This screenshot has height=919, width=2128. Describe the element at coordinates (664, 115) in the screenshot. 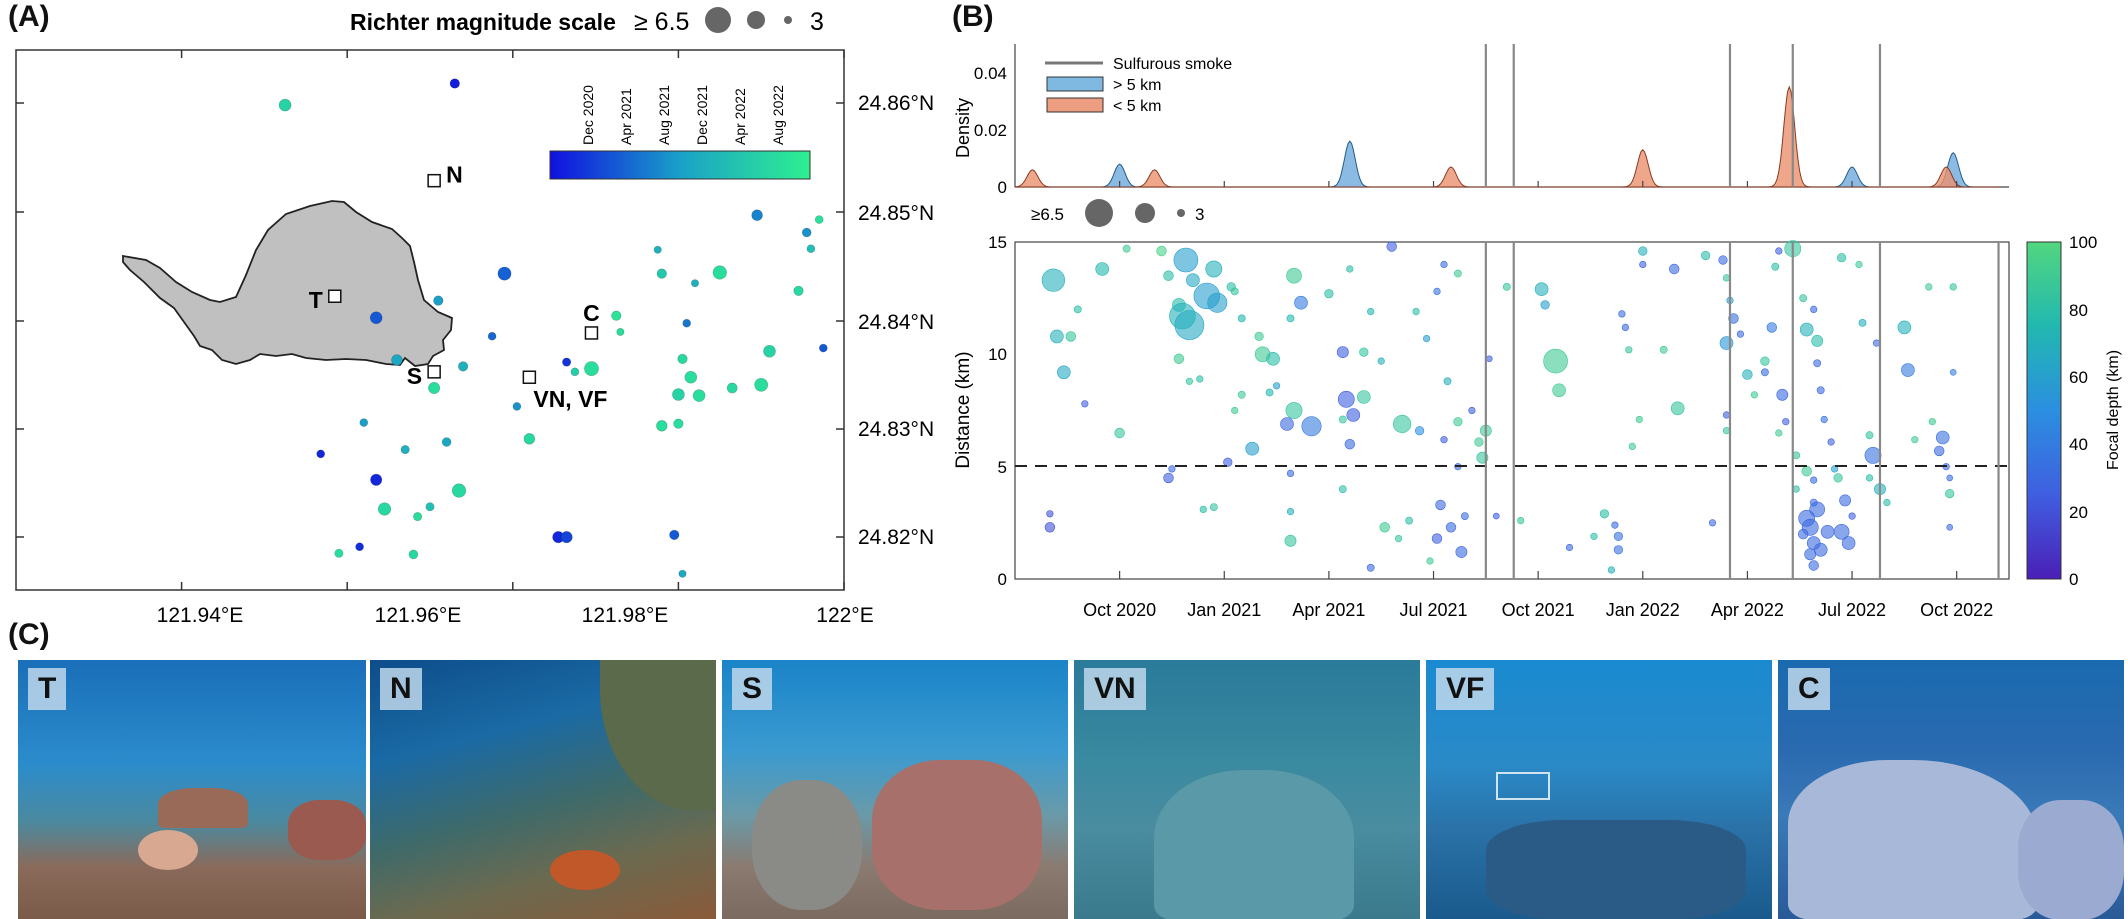

I see `map-colorbar-tick-3: Aug 2021` at that location.